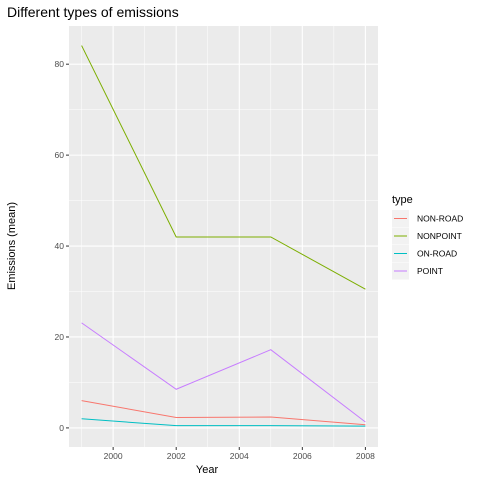 This screenshot has width=480, height=480. I want to click on legend-label: ON-ROAD, so click(437, 254).